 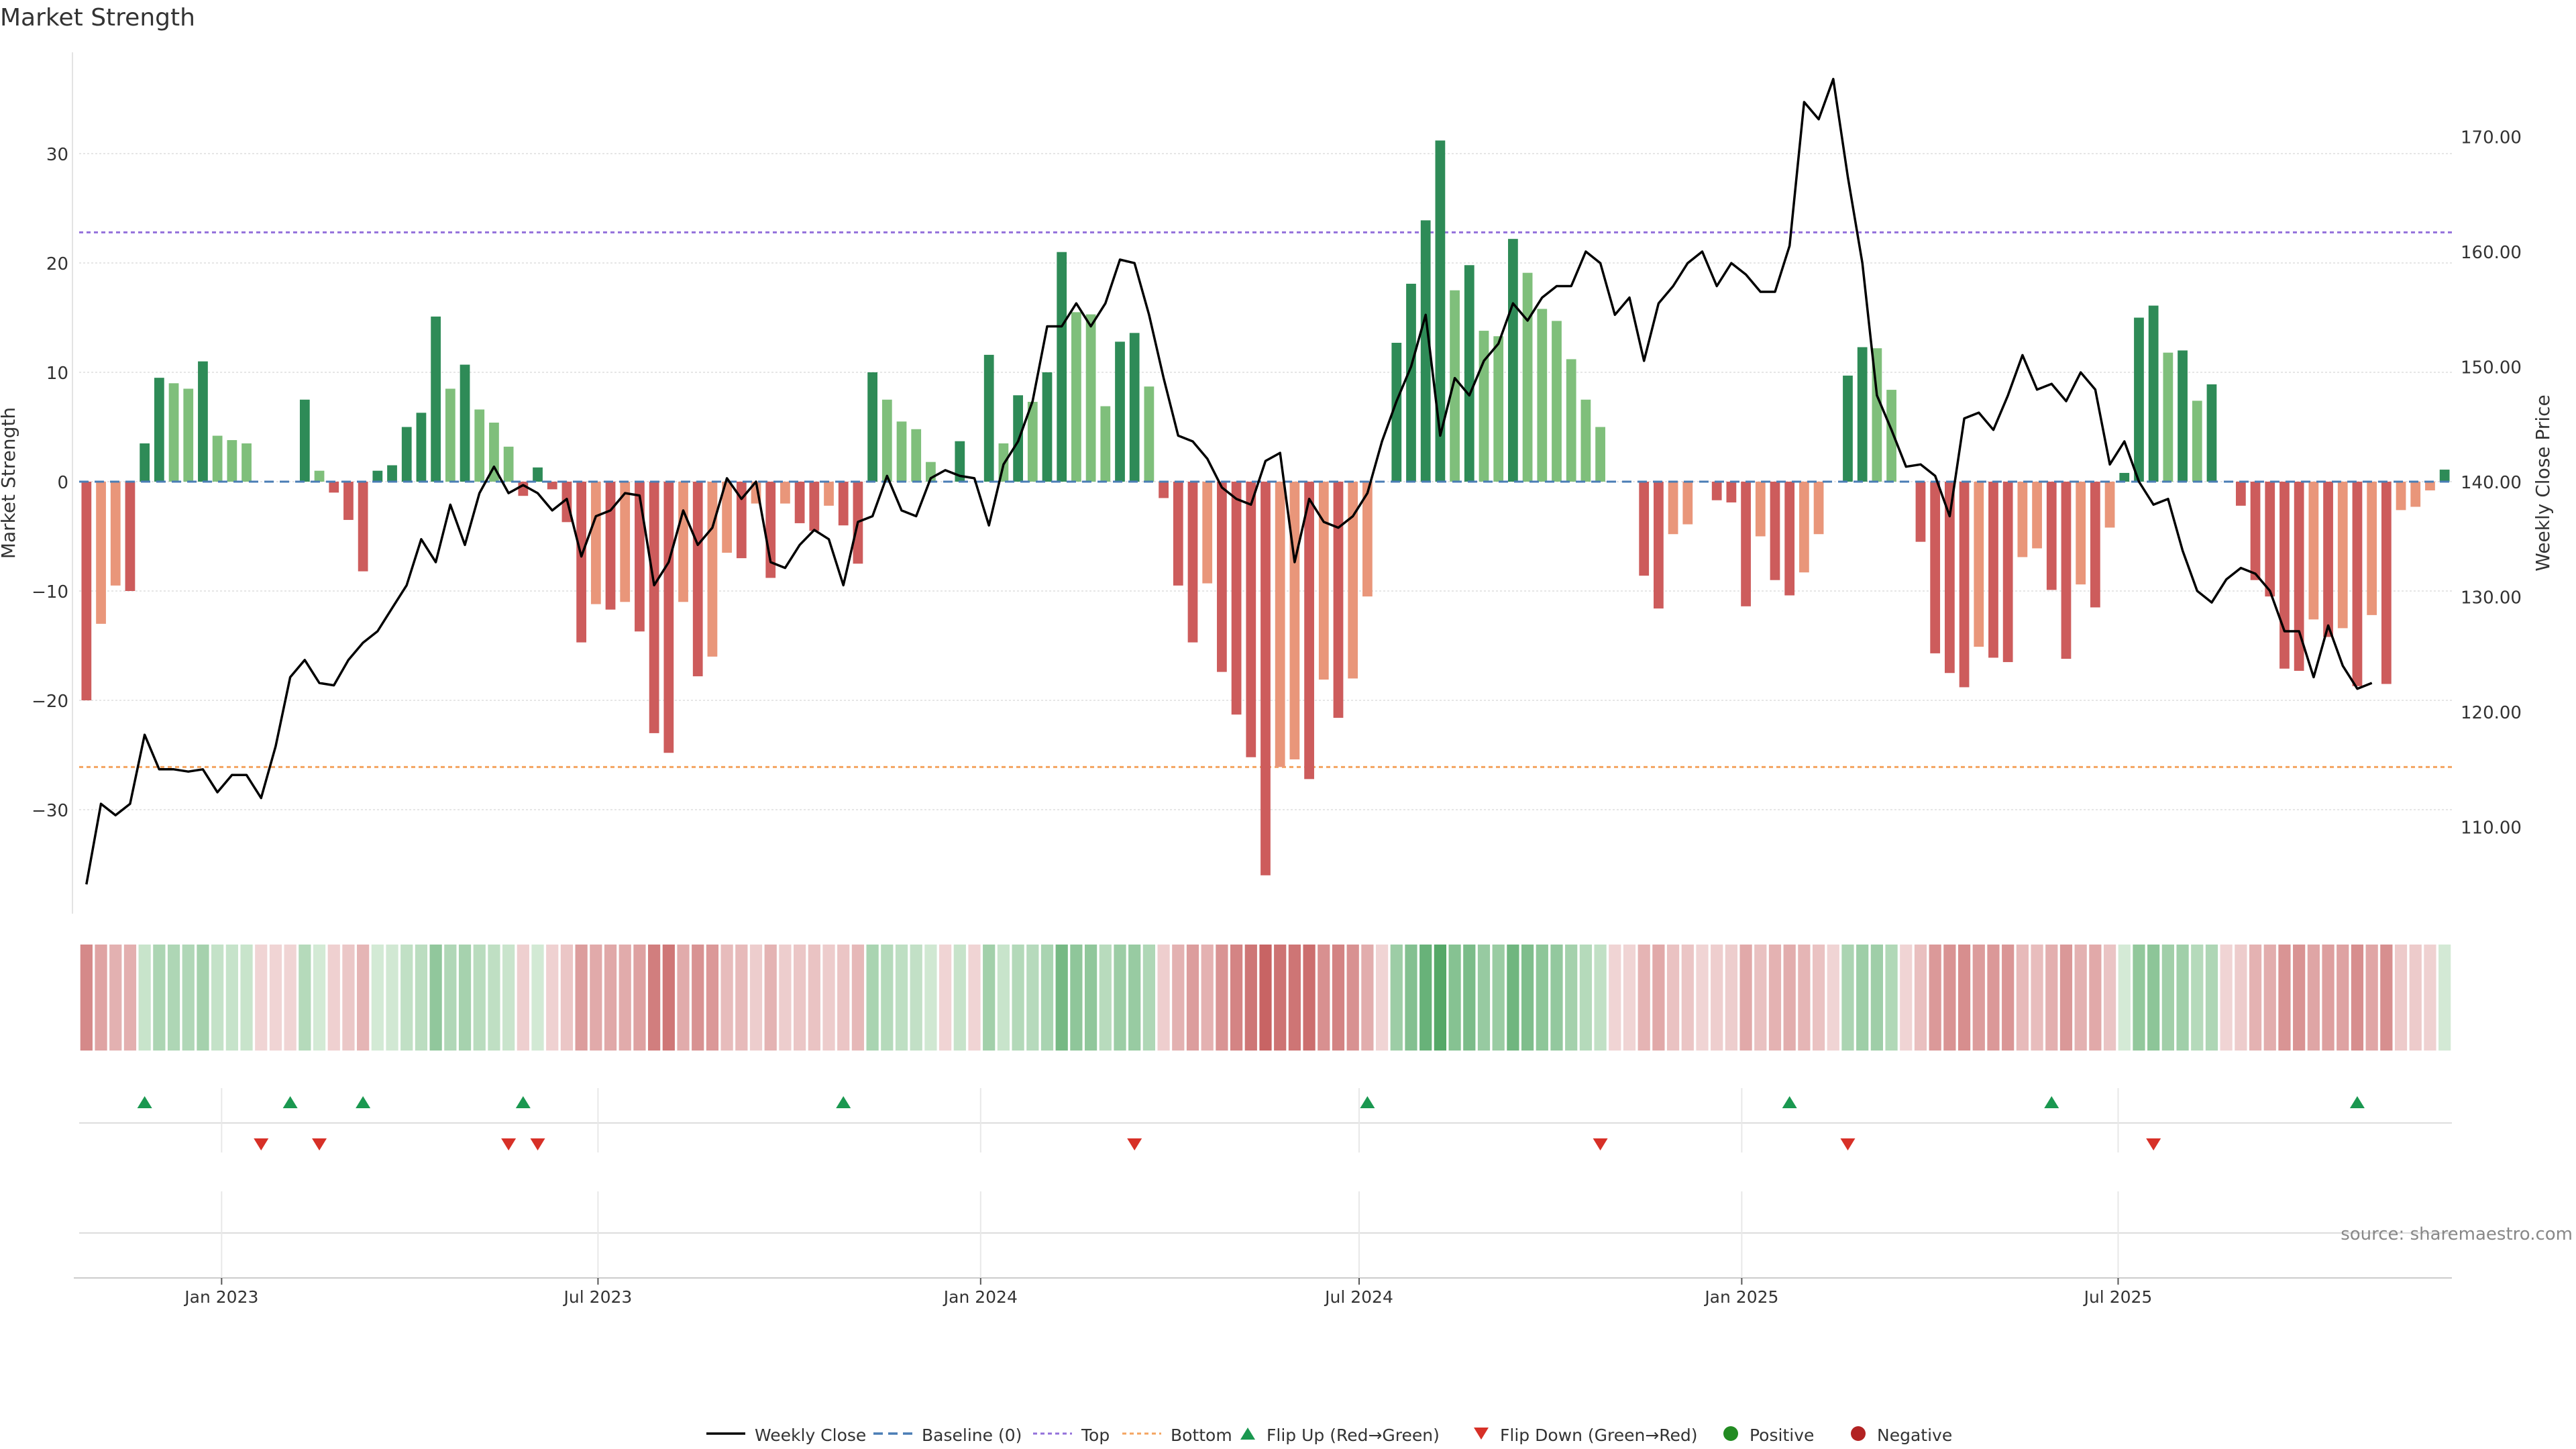 What do you see at coordinates (2491, 713) in the screenshot?
I see `y-tick-label-right: 120.00` at bounding box center [2491, 713].